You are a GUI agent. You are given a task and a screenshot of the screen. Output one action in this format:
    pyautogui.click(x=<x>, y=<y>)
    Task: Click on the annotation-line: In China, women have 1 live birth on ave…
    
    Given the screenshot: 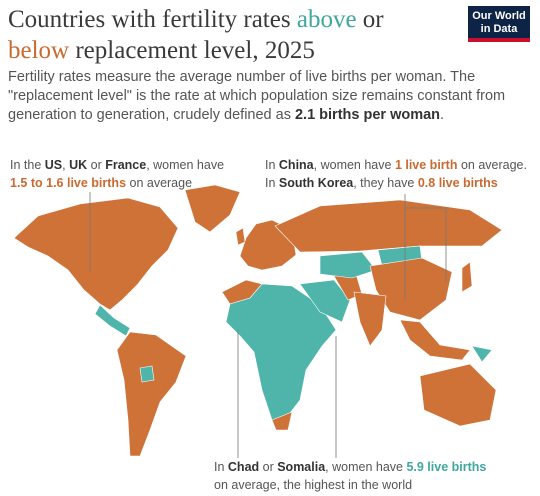 What is the action you would take?
    pyautogui.click(x=396, y=165)
    